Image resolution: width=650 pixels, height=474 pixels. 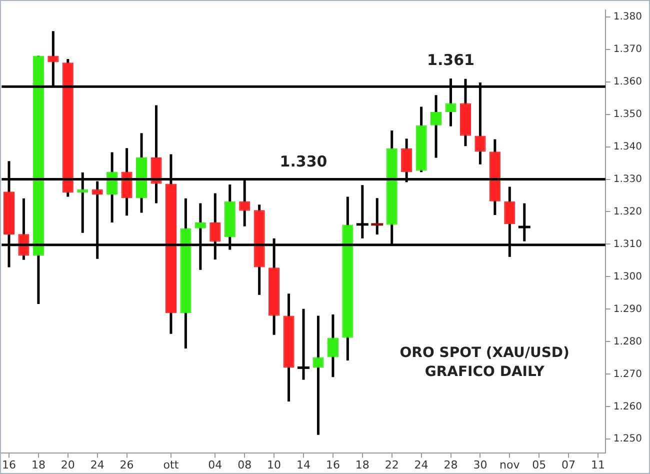 I want to click on y-tick-label: 1.330, so click(x=627, y=179).